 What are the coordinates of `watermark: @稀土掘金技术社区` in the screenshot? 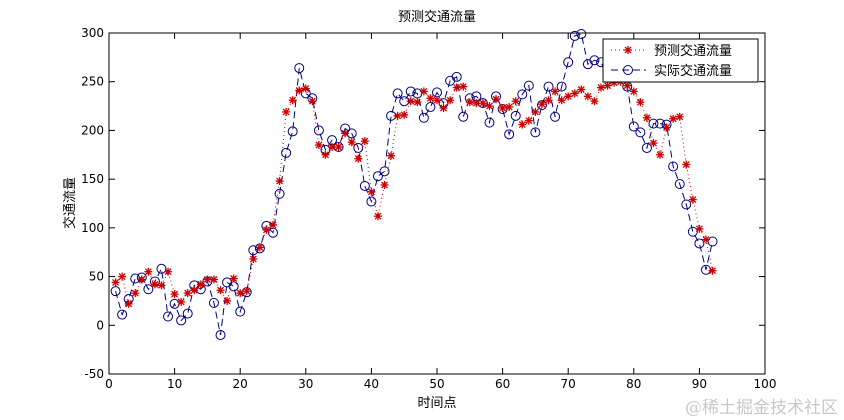 It's located at (761, 408).